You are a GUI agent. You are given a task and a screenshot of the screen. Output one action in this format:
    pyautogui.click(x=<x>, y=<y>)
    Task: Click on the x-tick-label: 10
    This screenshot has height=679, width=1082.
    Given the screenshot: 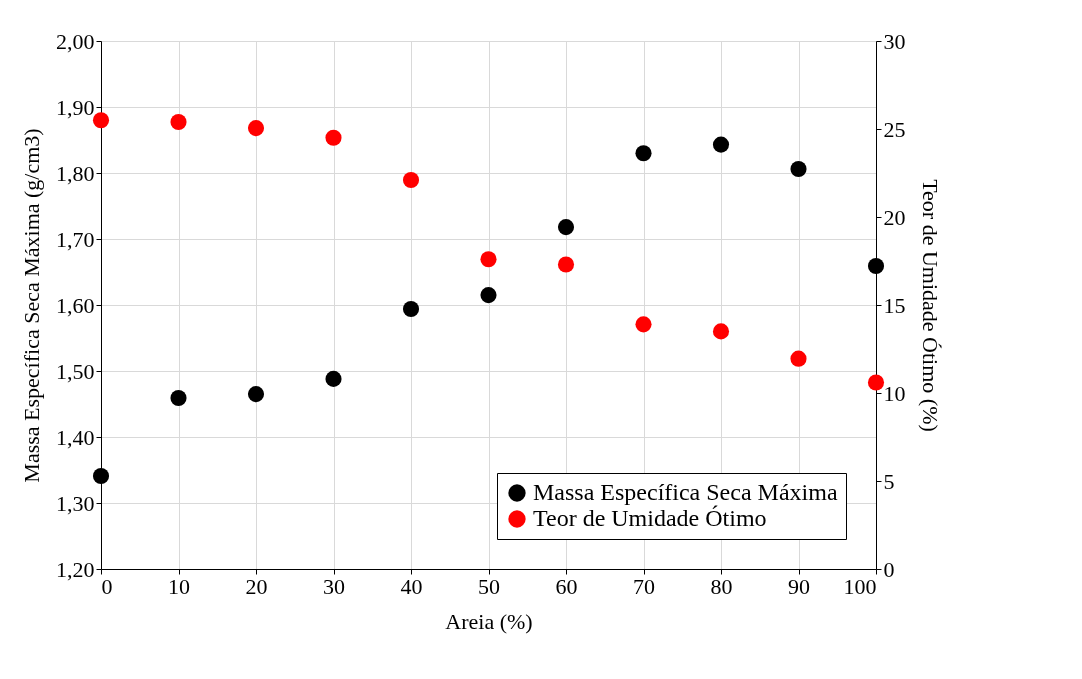 What is the action you would take?
    pyautogui.click(x=179, y=586)
    